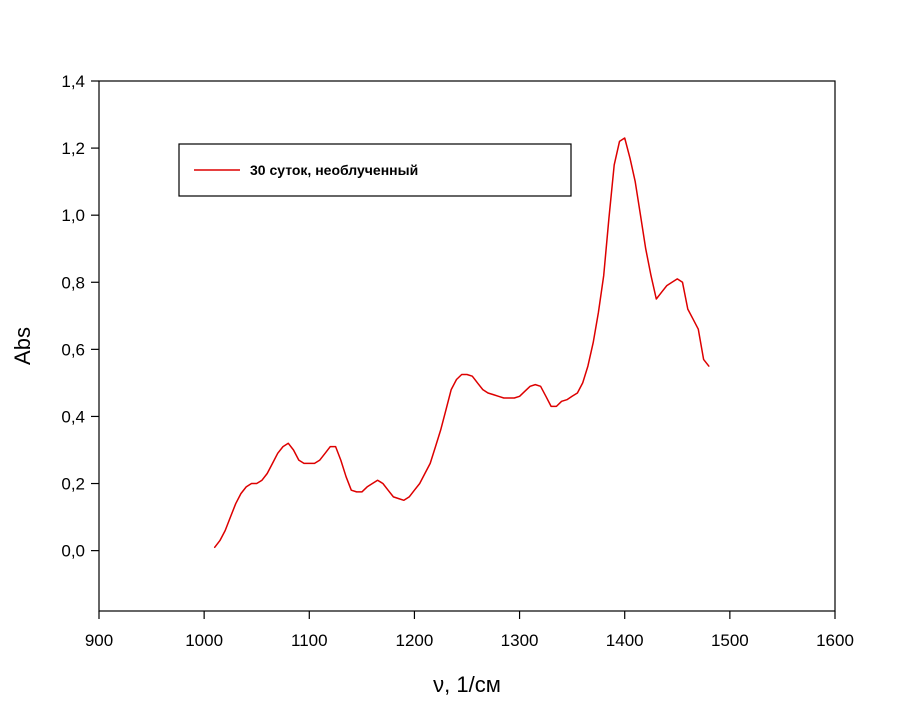 The image size is (908, 706). What do you see at coordinates (204, 640) in the screenshot?
I see `x-tick-label: 1000` at bounding box center [204, 640].